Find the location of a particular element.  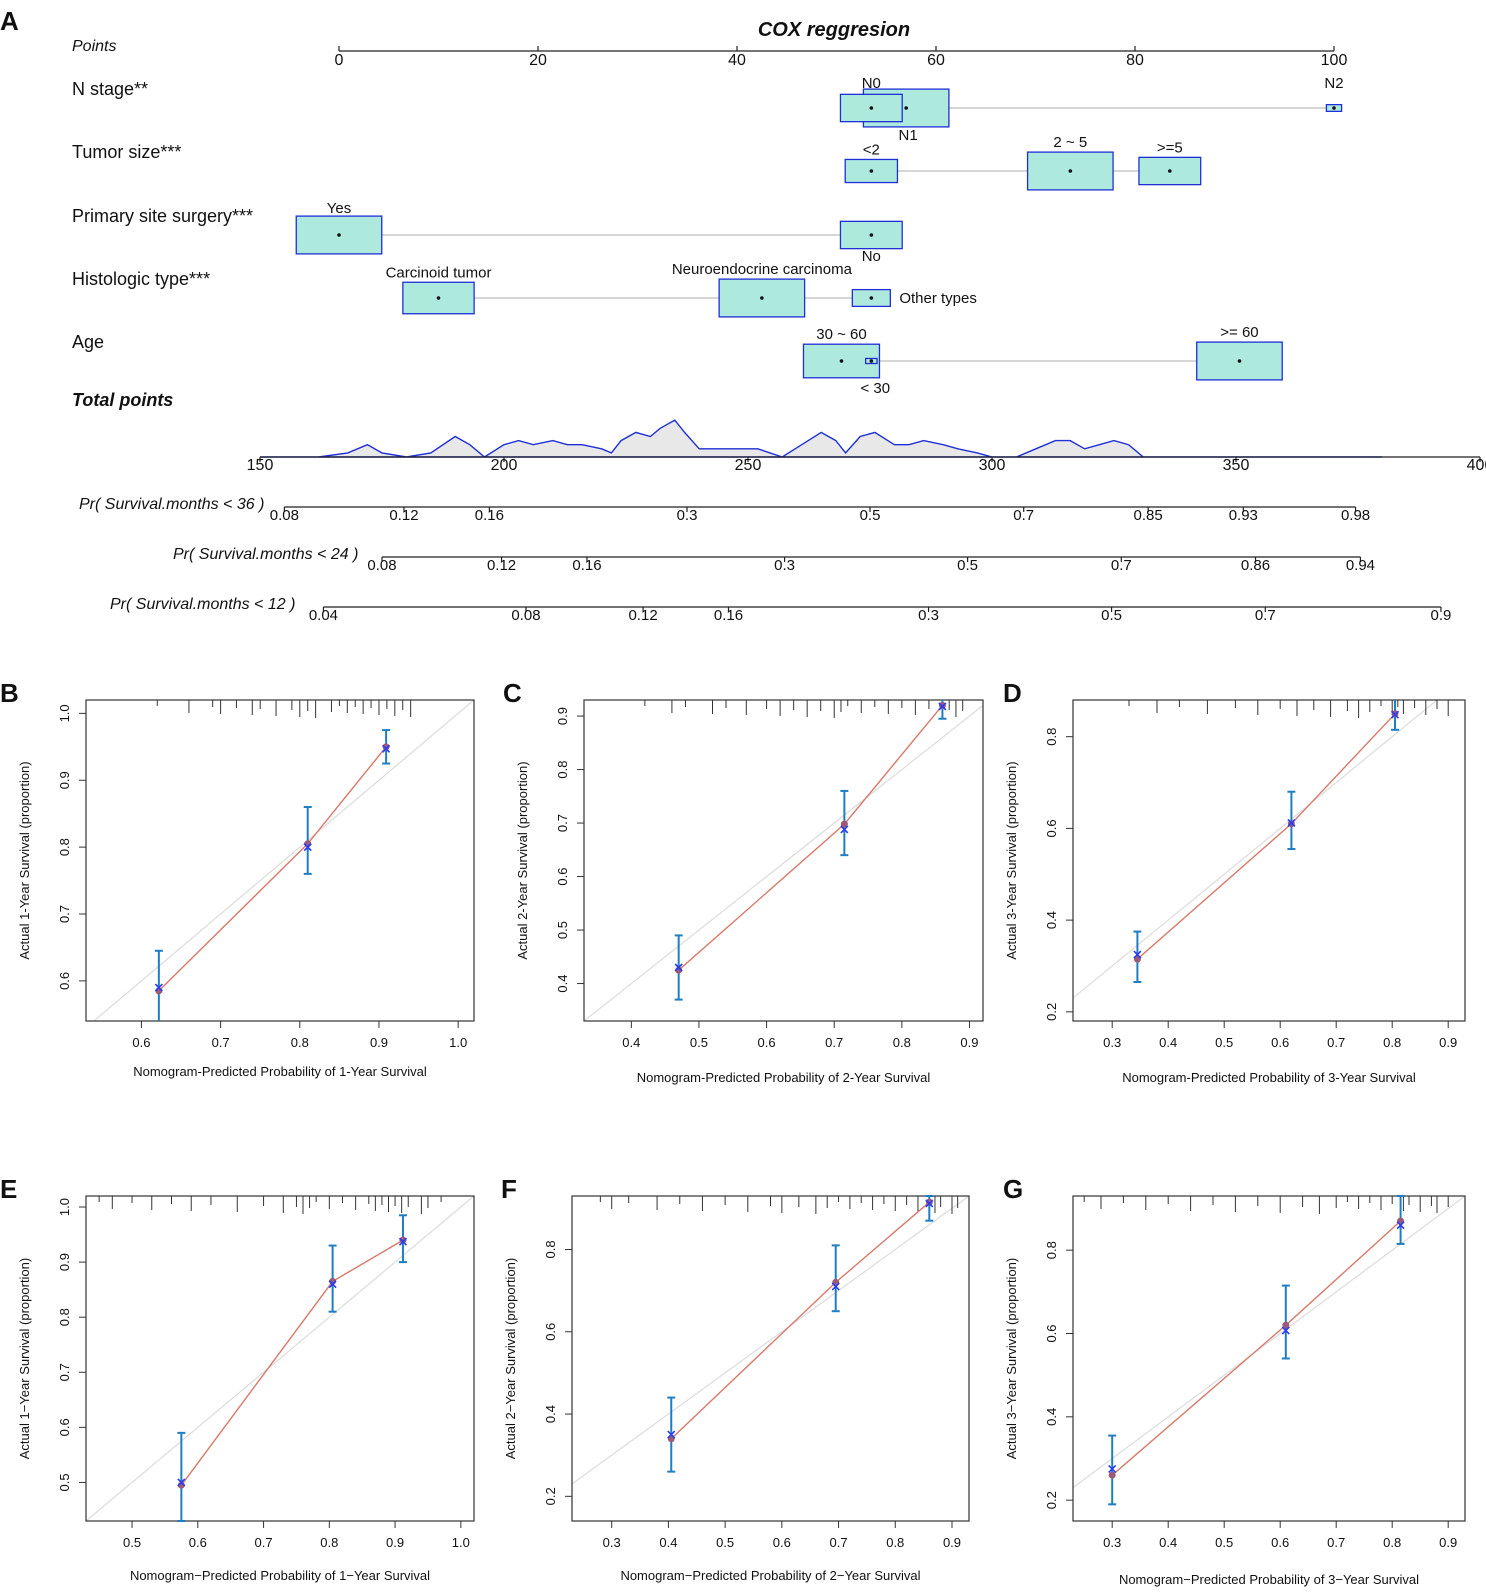

variable-4-level-point is located at coordinates (438, 298).